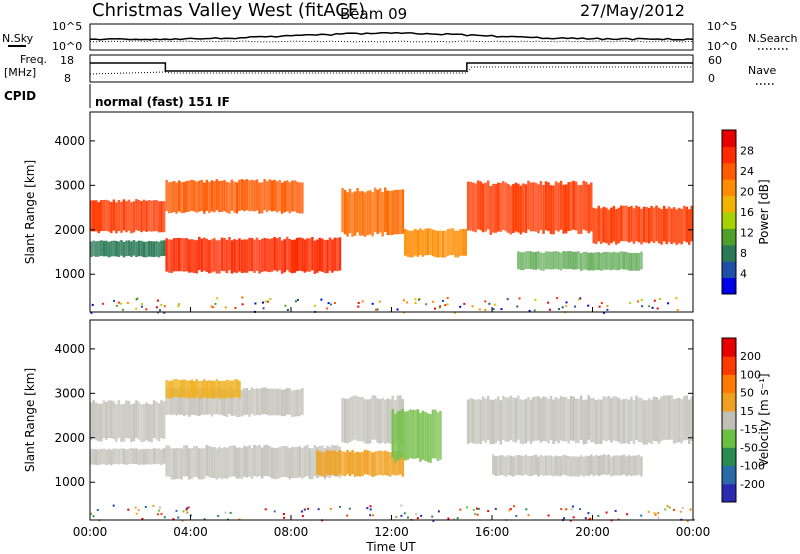 The image size is (800, 554). What do you see at coordinates (749, 447) in the screenshot?
I see `colorbar-tick-label: -50` at bounding box center [749, 447].